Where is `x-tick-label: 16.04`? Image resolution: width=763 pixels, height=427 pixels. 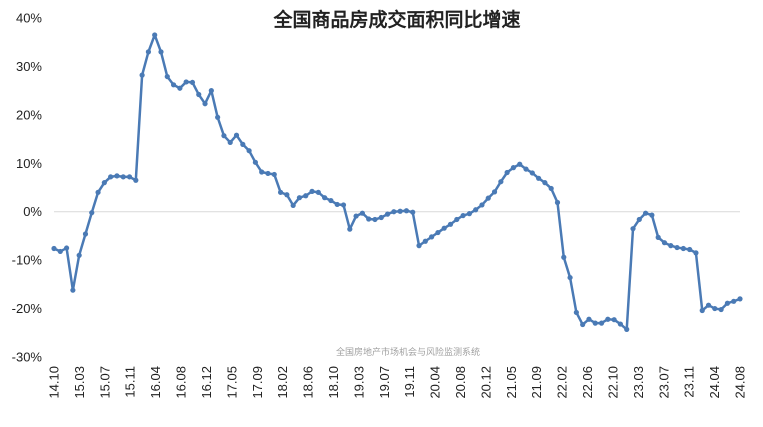
x-tick-label: 16.04 is located at coordinates (155, 382).